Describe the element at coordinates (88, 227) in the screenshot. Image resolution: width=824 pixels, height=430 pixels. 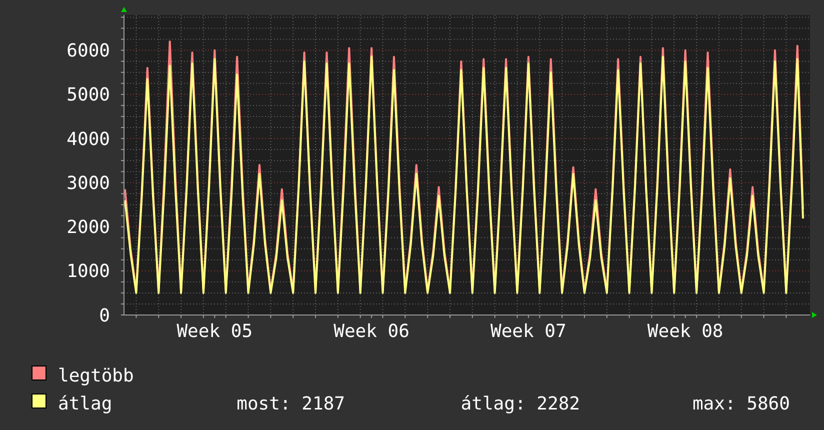
I see `y-tick-label: 2000` at that location.